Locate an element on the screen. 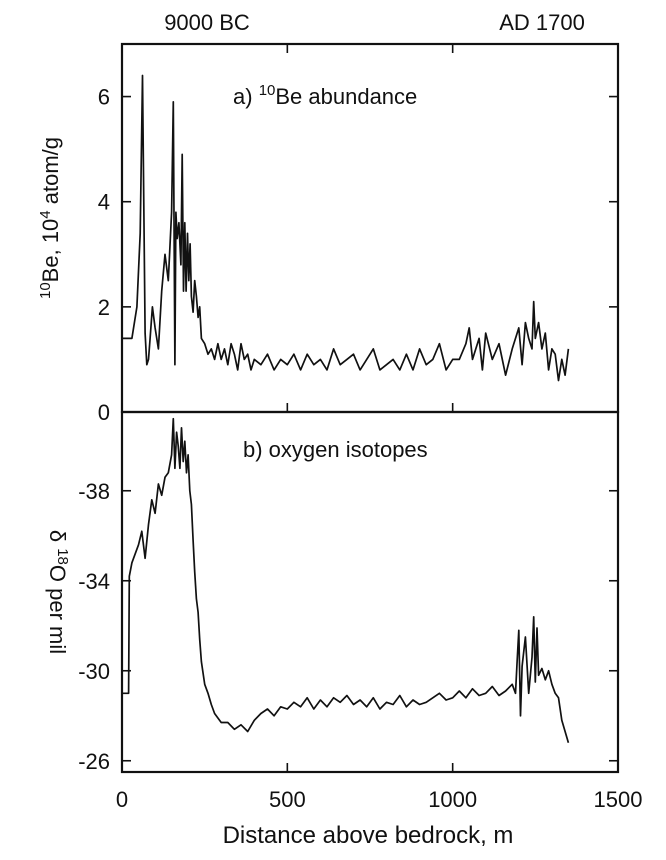 The image size is (666, 860). panel-b-ylabel: δ 18O per mil is located at coordinates (58, 592).